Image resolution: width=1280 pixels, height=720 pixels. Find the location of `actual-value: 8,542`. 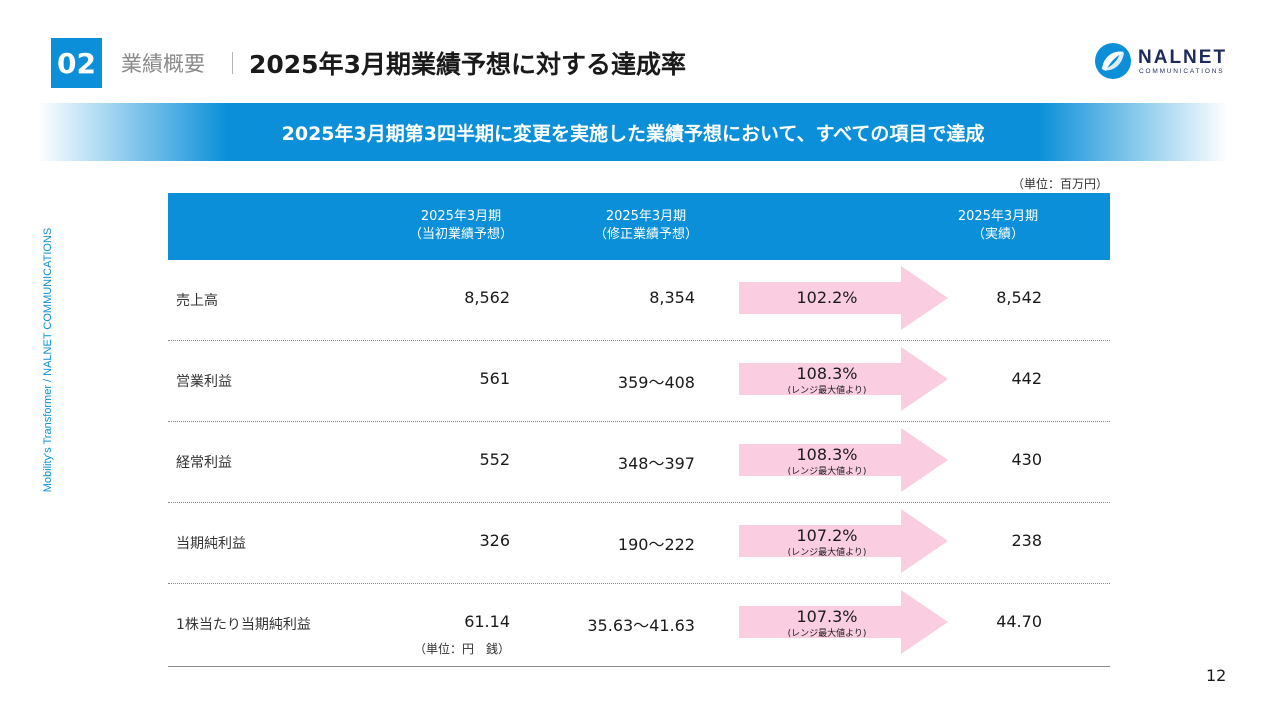

actual-value: 8,542 is located at coordinates (1019, 297).